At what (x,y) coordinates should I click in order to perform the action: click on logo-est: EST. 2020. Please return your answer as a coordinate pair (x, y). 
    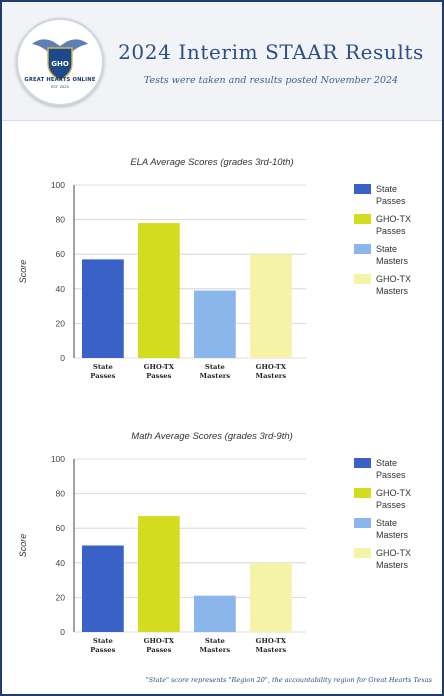
    Looking at the image, I should click on (60, 87).